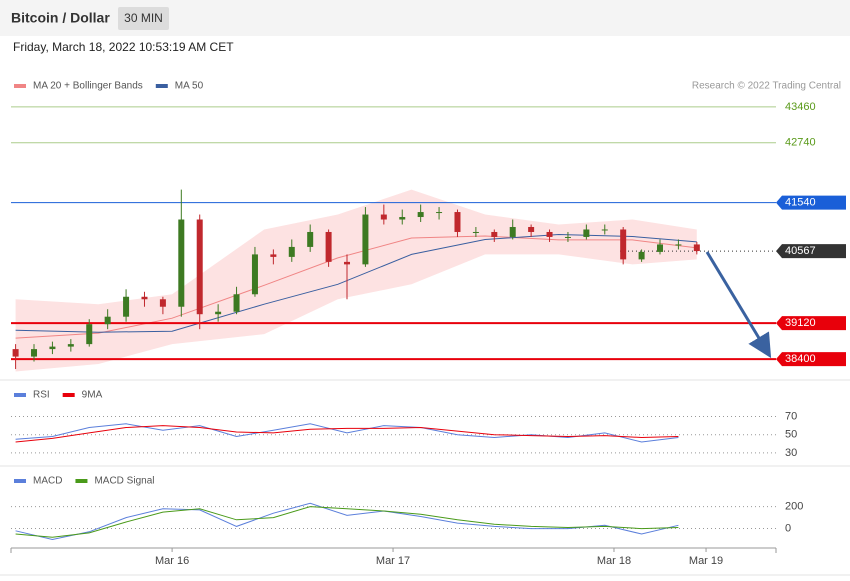  Describe the element at coordinates (791, 453) in the screenshot. I see `y-tick-label: 30` at that location.